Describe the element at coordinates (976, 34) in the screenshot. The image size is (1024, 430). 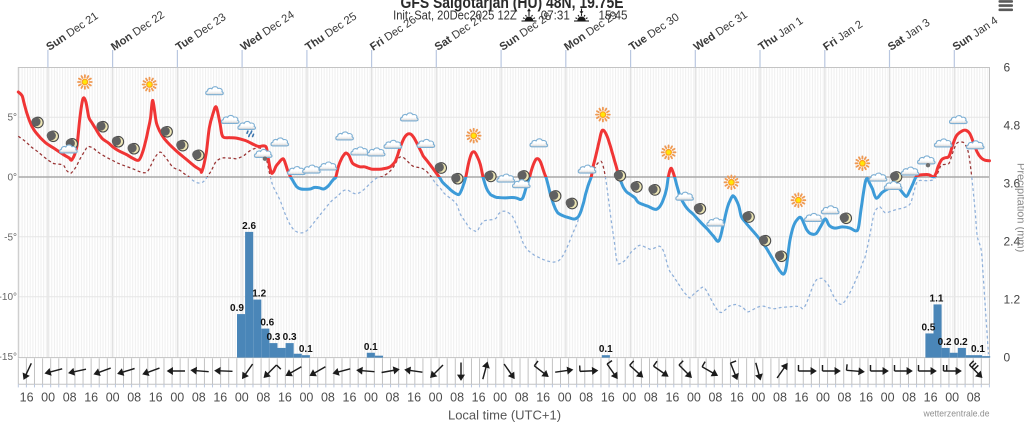
I see `svg-text: Sun Jan 4` at that location.